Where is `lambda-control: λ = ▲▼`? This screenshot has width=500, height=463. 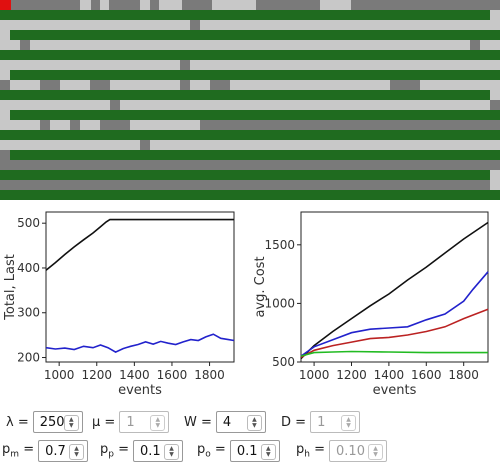 lambda-control: λ = ▲▼ is located at coordinates (44, 422).